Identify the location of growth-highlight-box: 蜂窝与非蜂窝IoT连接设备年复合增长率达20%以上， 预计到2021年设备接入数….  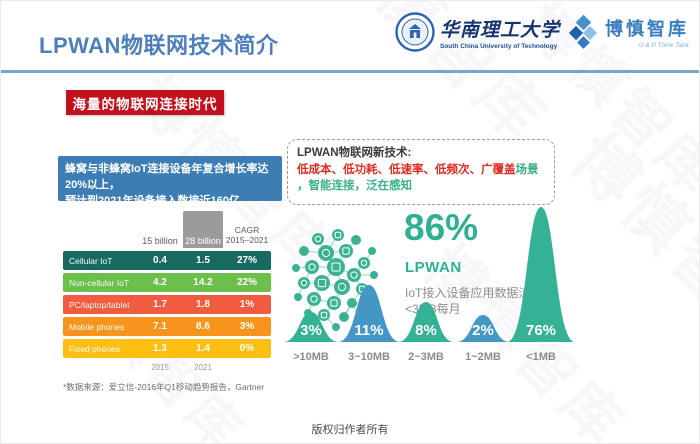
(170, 181).